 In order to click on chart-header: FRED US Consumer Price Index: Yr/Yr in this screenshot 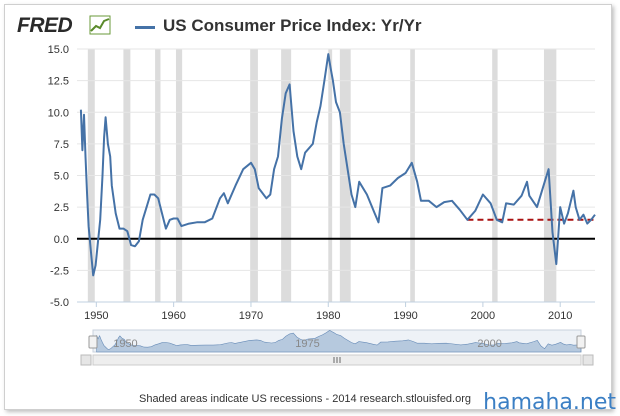, I will do `click(313, 26)`.